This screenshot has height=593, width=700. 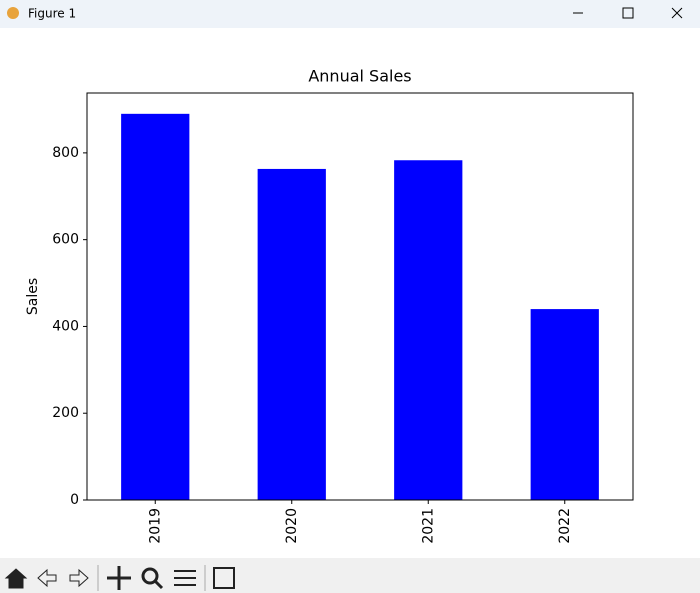 I want to click on configure-button, so click(x=185, y=578).